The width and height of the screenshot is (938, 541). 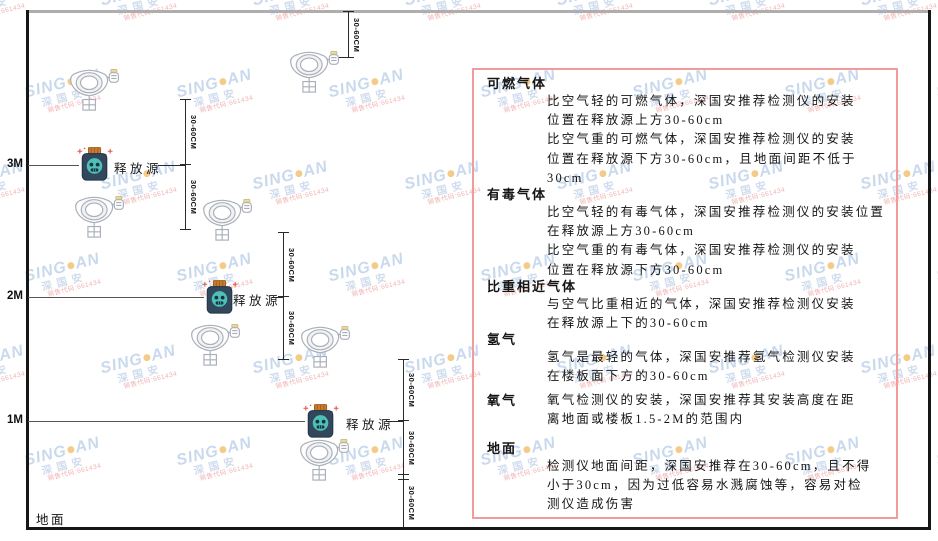 I want to click on leader-line-3m, so click(x=53, y=165).